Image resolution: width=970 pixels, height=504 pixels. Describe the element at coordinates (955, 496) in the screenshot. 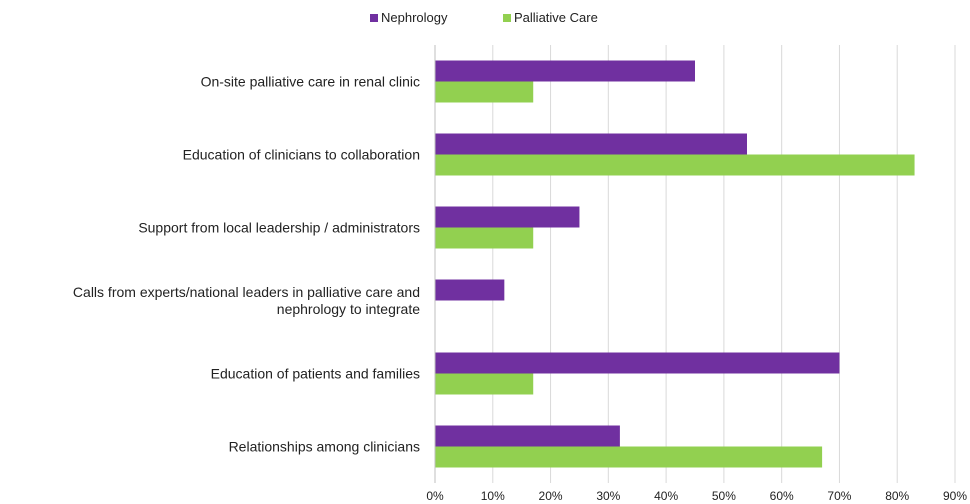

I see `x-tick-label: 90%` at that location.